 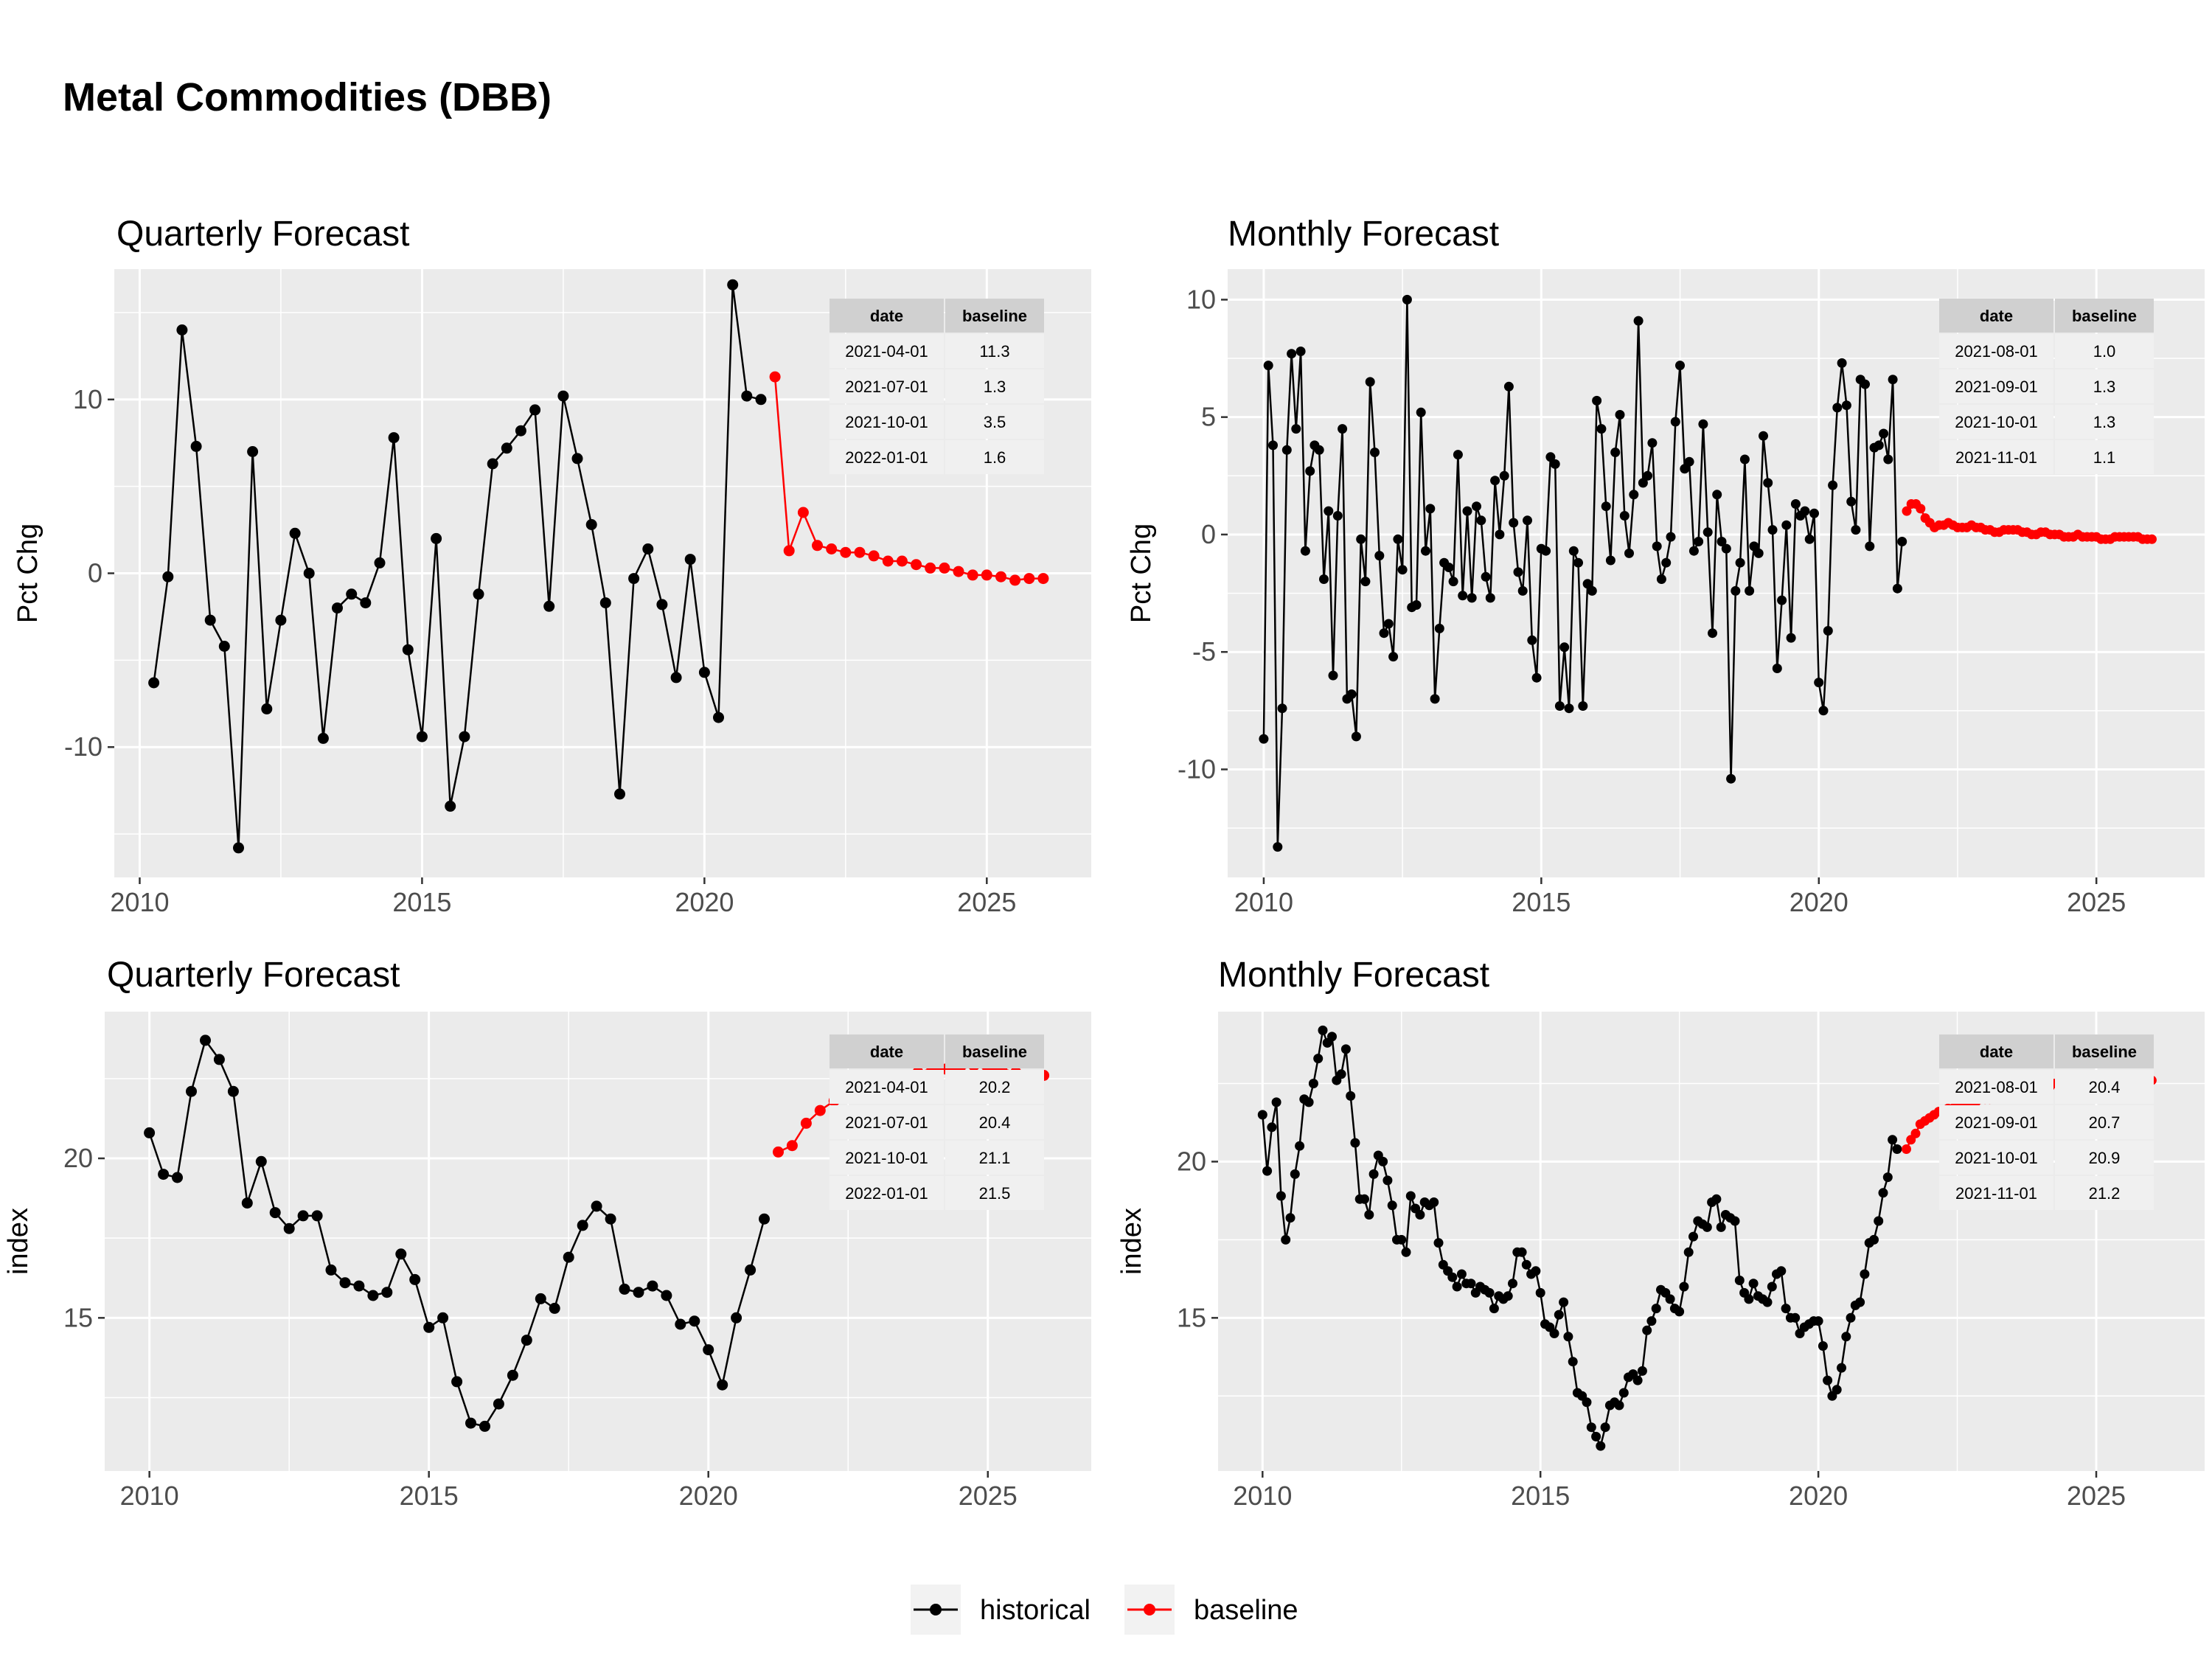 I want to click on table-cell: 21.5, so click(x=995, y=1193).